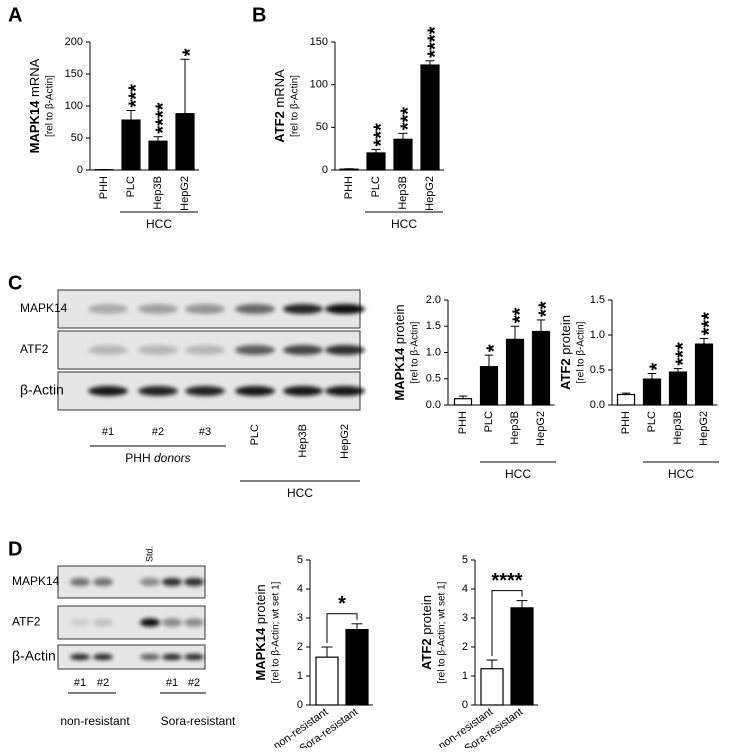 This screenshot has width=753, height=753. I want to click on panel-label: A, so click(15, 15).